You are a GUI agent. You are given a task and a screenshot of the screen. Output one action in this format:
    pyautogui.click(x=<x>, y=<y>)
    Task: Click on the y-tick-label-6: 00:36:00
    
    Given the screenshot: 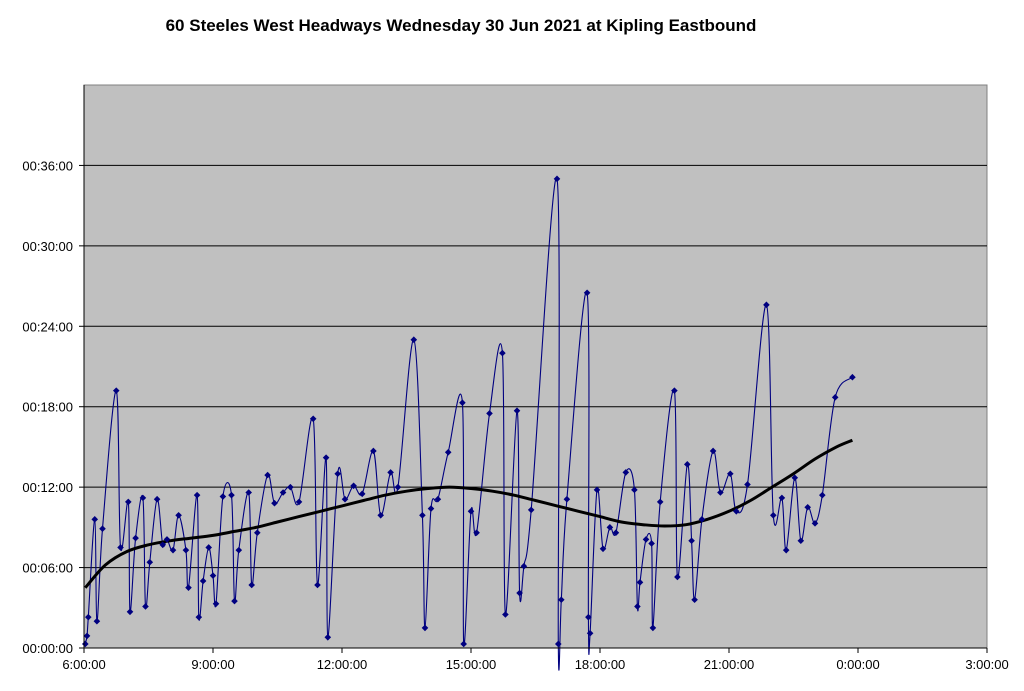 What is the action you would take?
    pyautogui.click(x=47, y=165)
    